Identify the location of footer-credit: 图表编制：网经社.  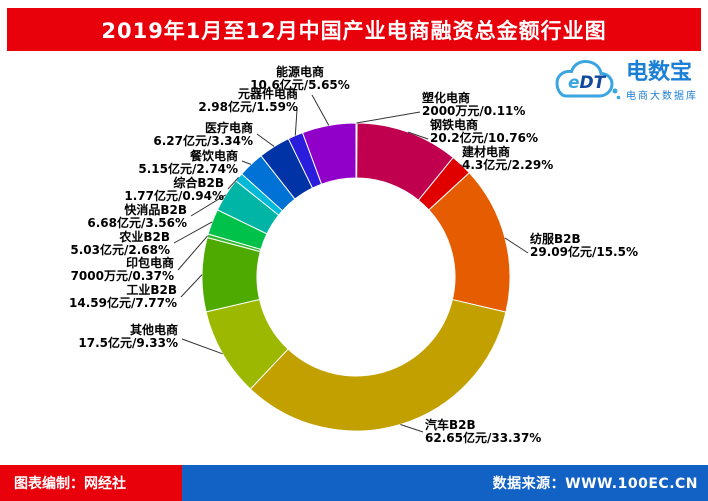
(91, 483).